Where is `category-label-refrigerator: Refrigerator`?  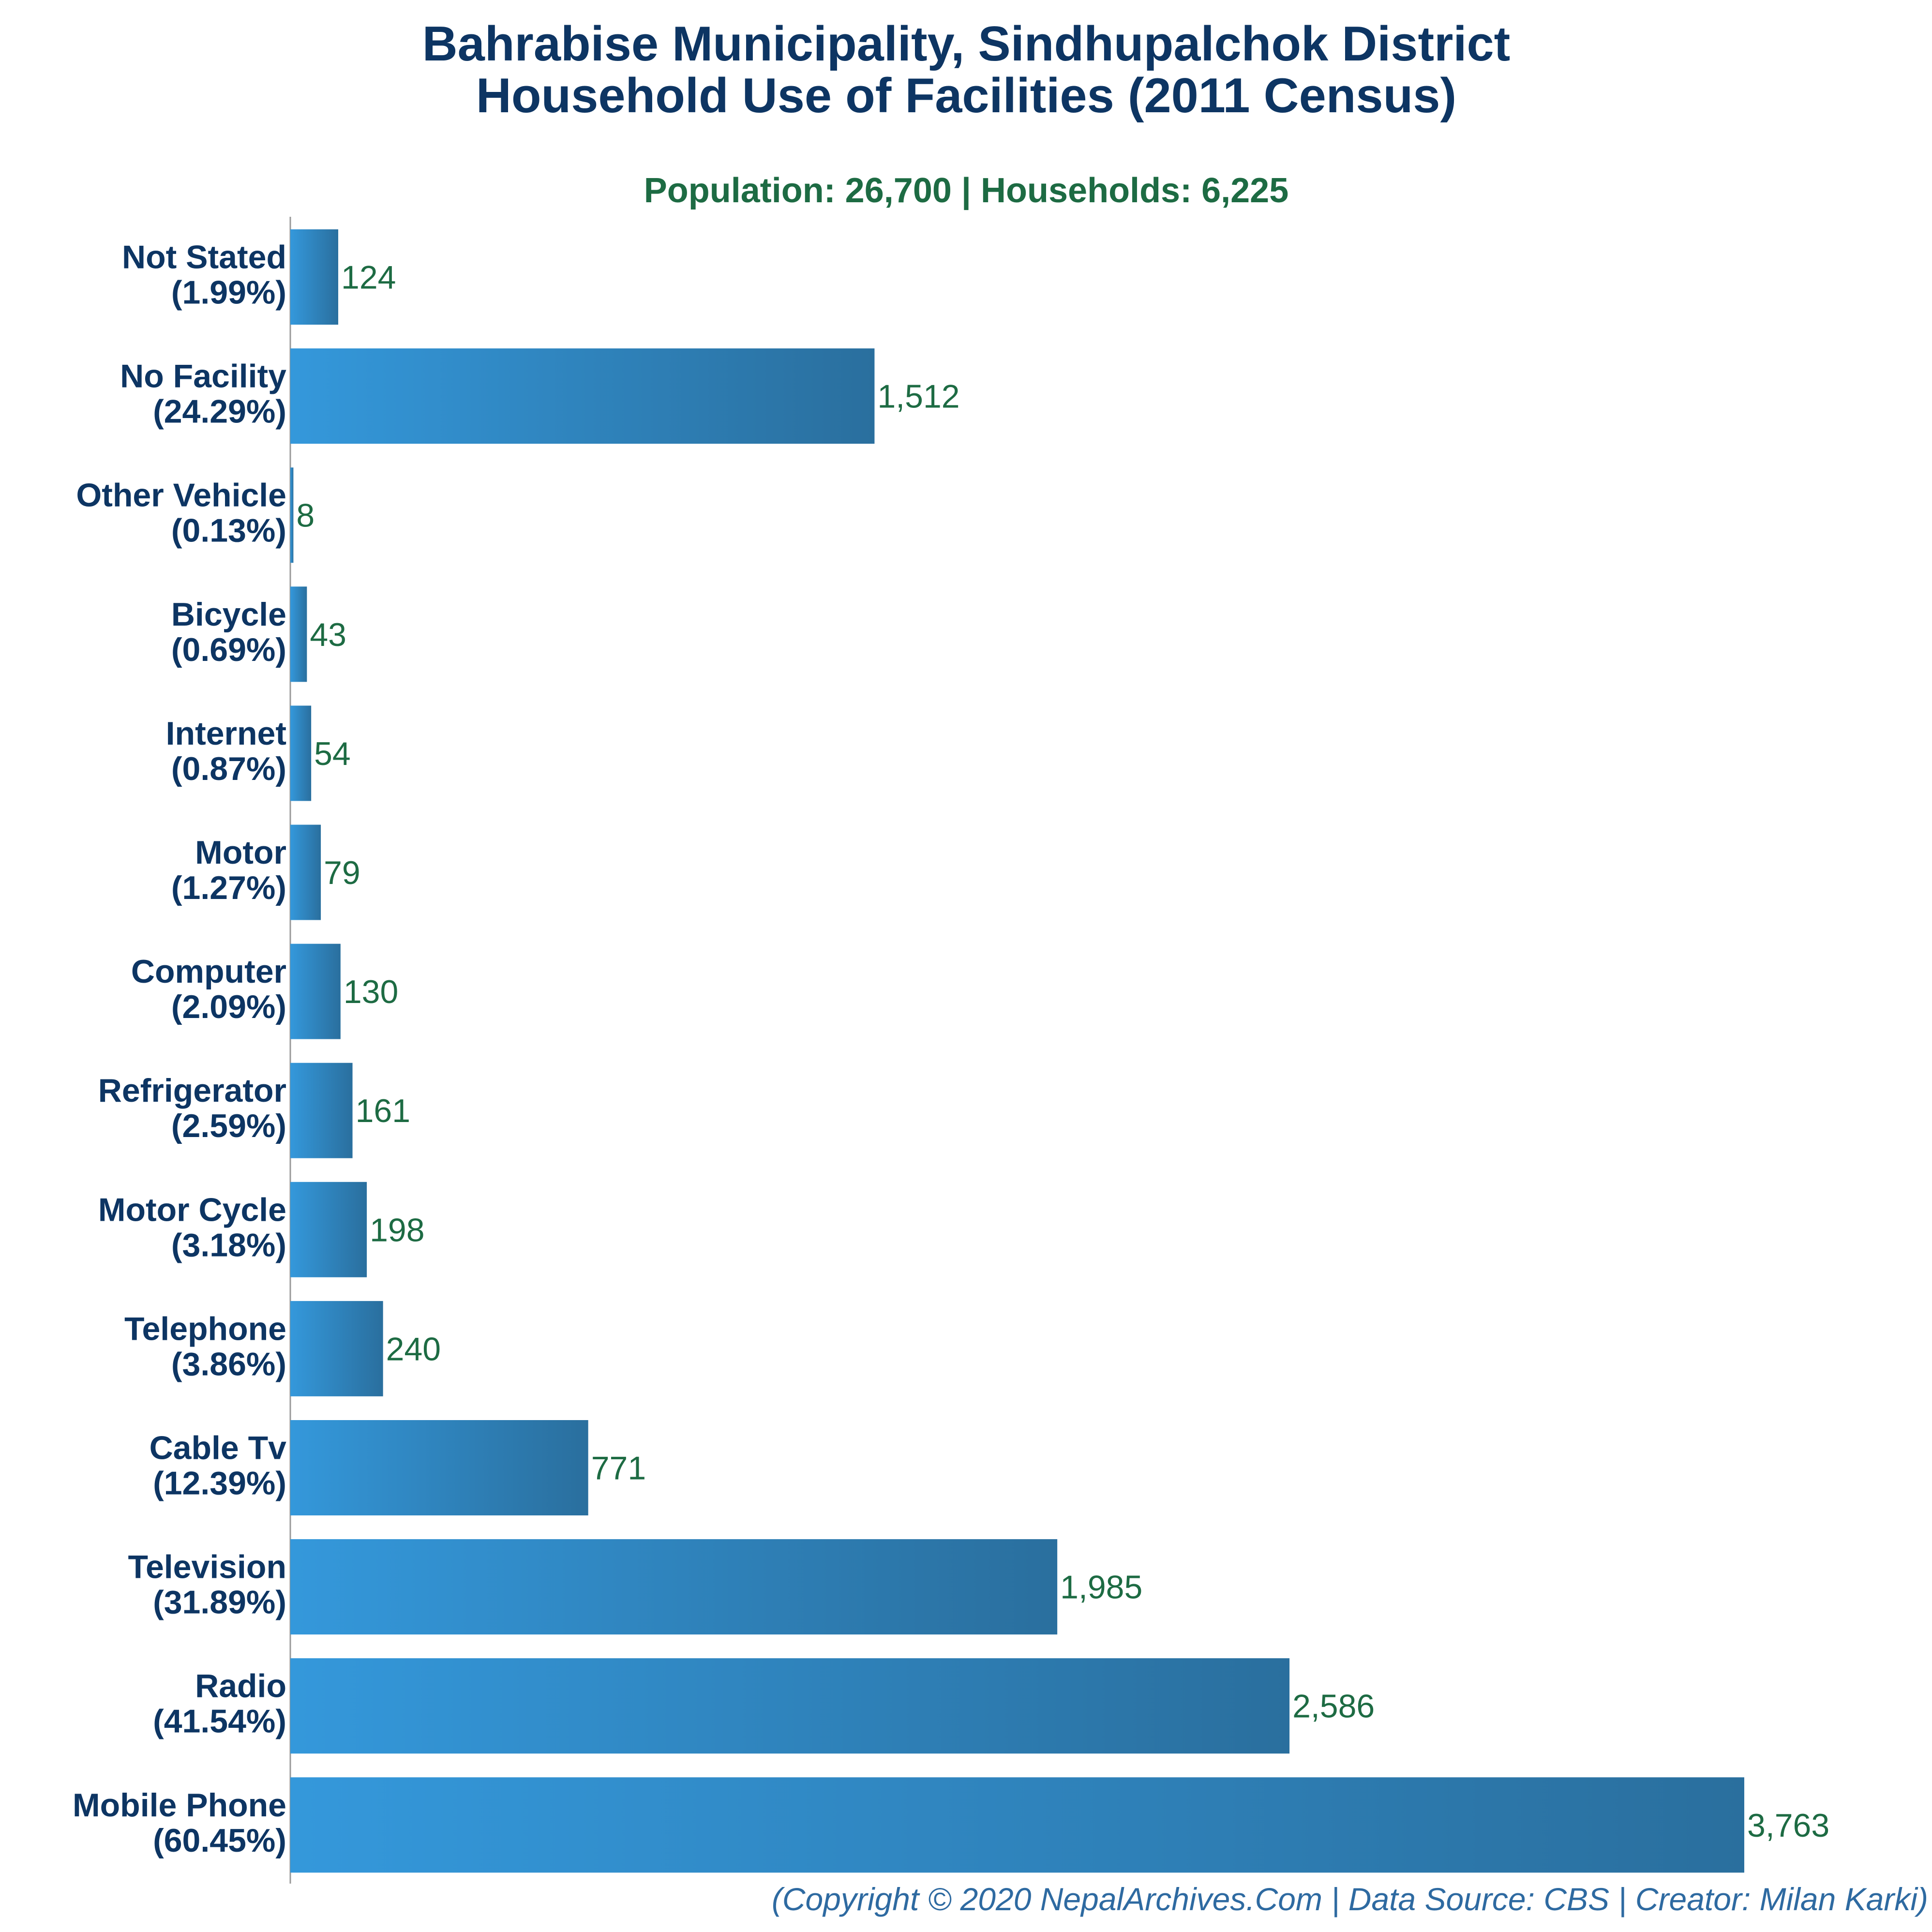
category-label-refrigerator: Refrigerator is located at coordinates (192, 1090).